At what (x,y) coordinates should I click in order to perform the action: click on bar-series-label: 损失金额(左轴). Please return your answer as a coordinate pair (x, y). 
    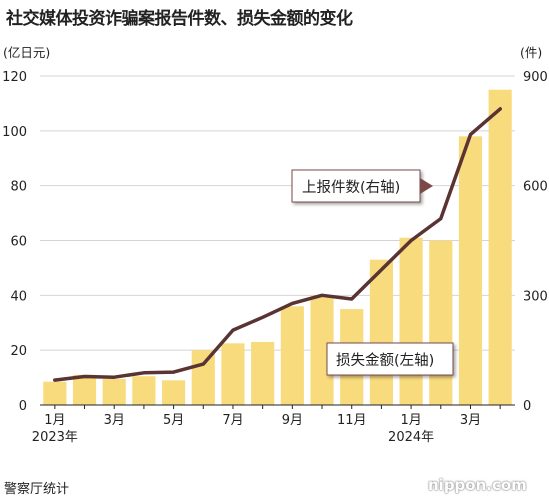
    Looking at the image, I should click on (385, 360).